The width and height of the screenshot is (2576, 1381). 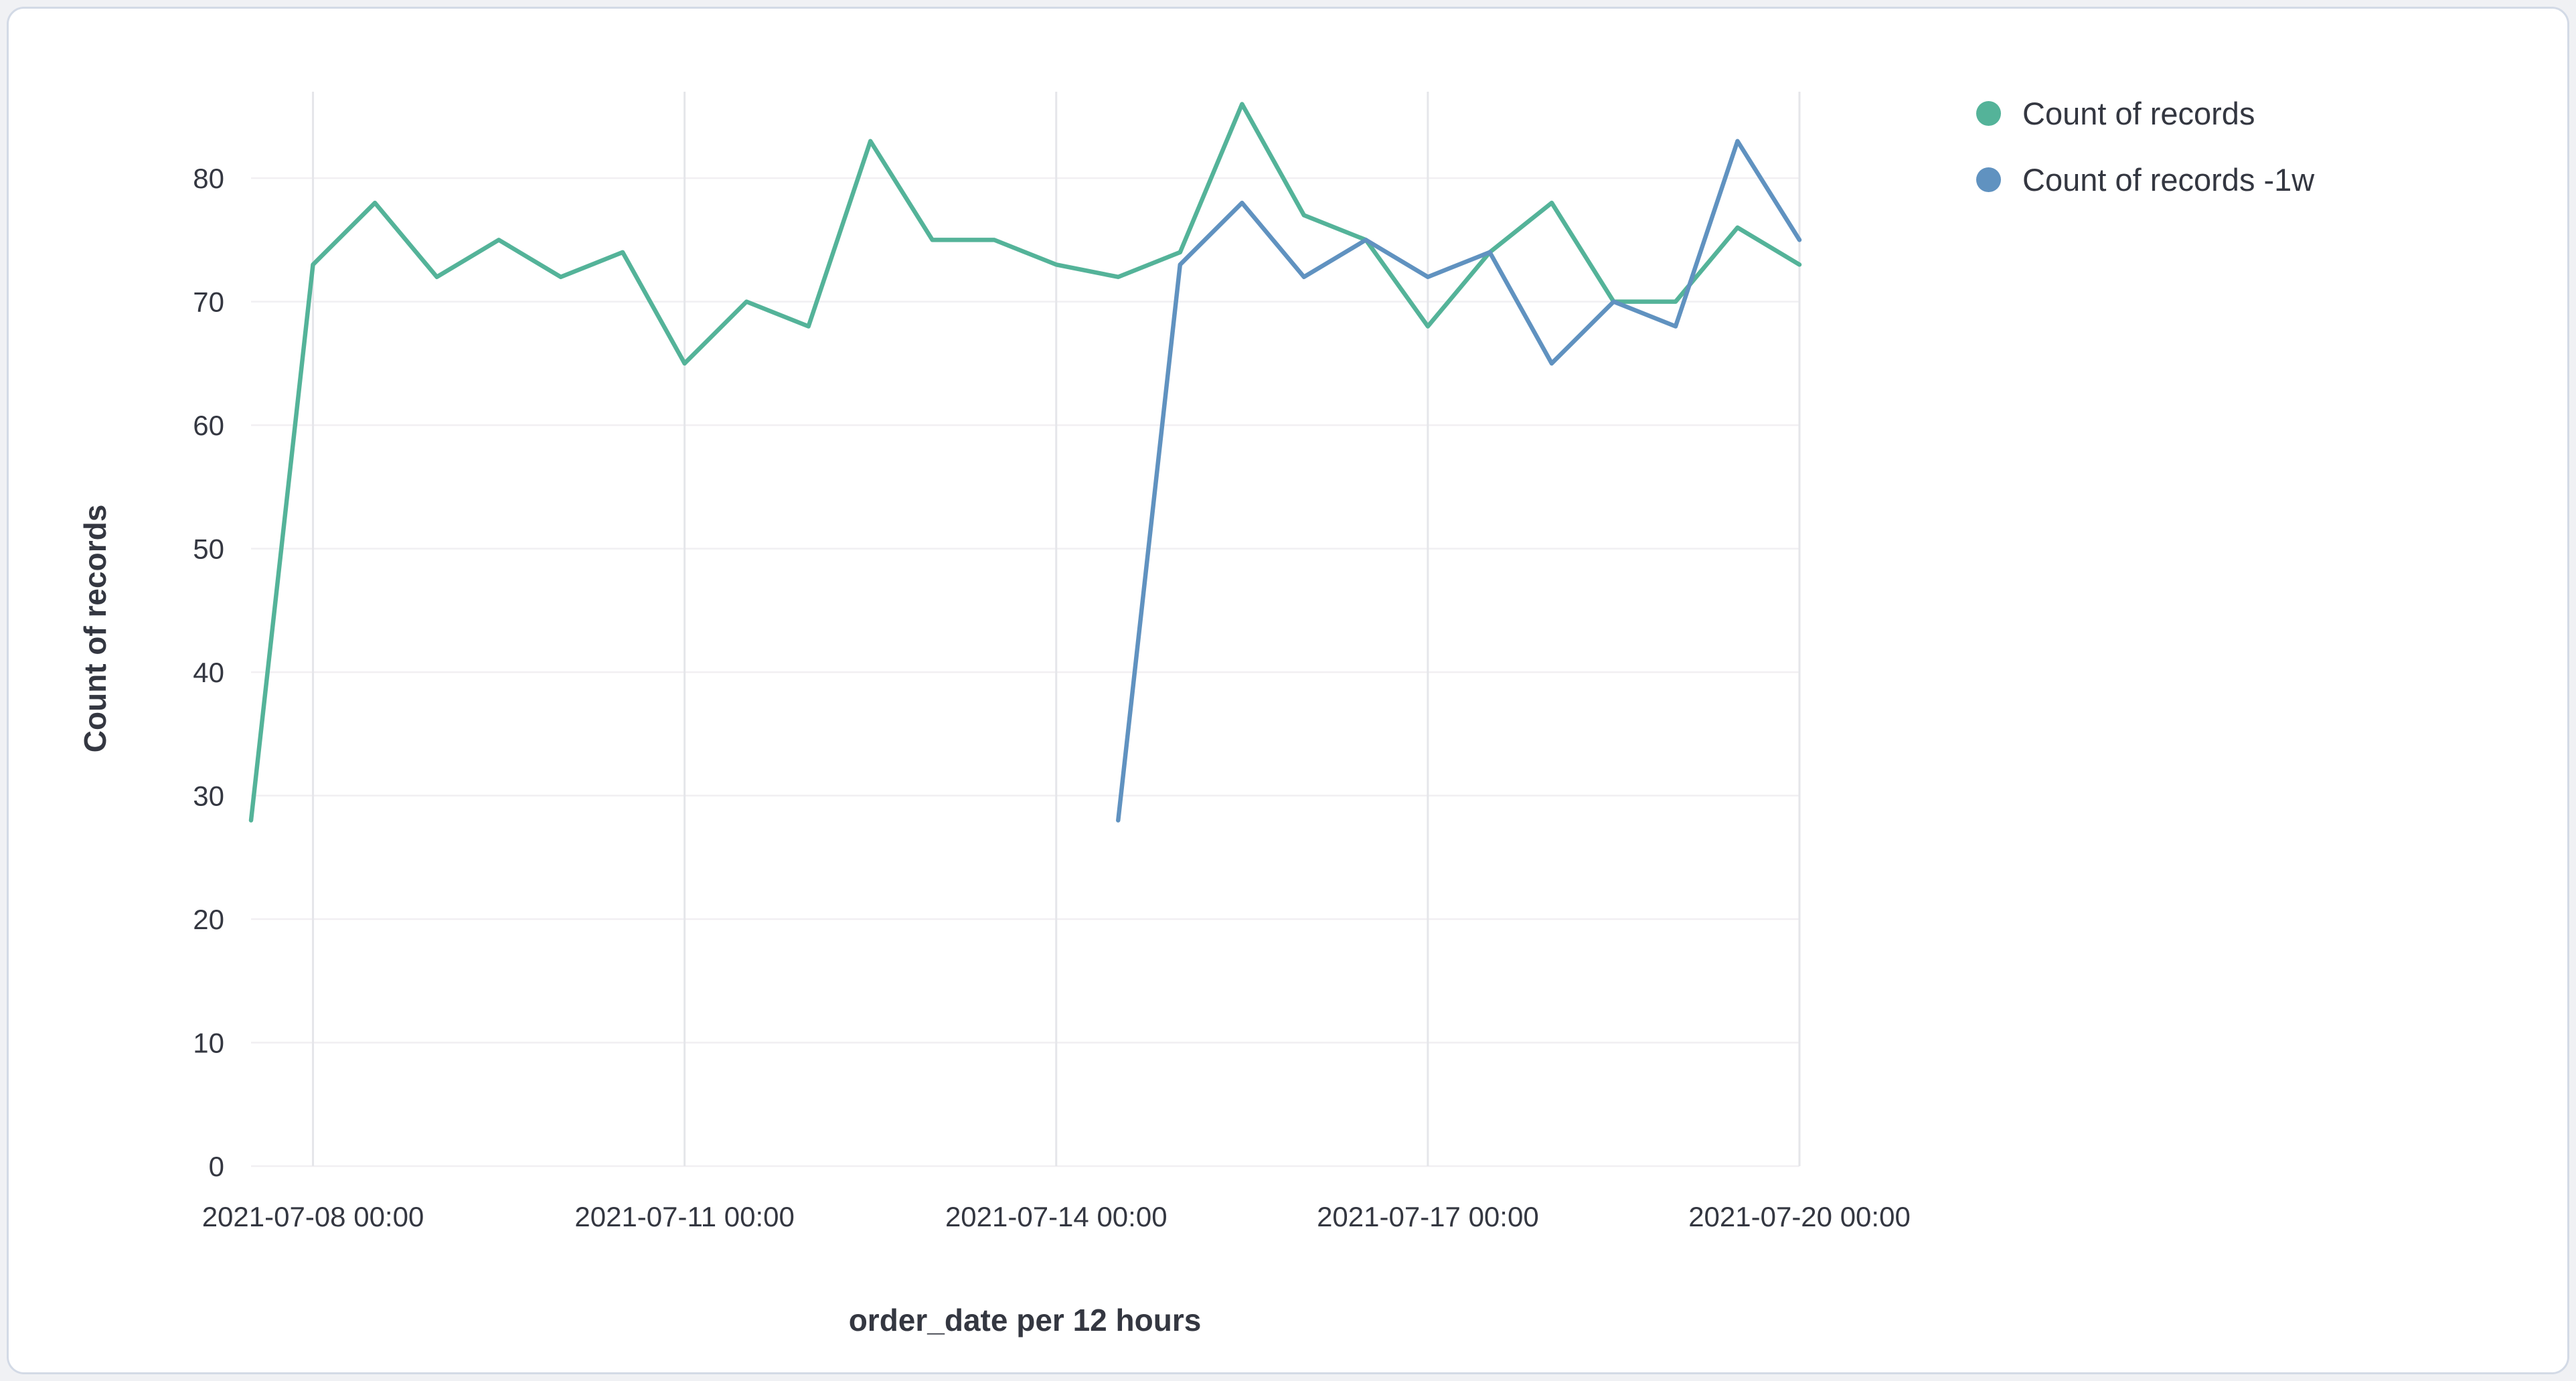 I want to click on y-tick-label: 0, so click(x=216, y=1166).